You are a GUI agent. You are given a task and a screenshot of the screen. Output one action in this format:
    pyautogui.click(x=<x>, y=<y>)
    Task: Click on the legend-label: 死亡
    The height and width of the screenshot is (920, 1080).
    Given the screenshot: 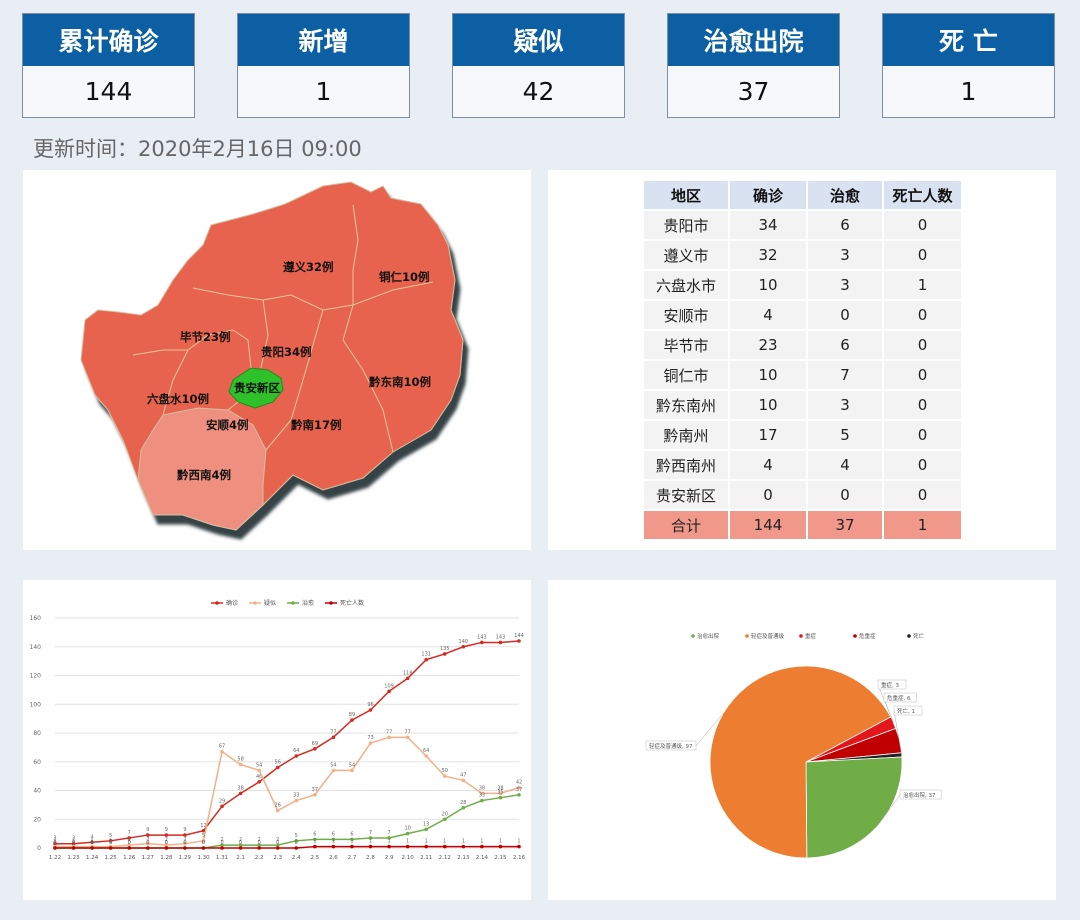 What is the action you would take?
    pyautogui.click(x=919, y=636)
    